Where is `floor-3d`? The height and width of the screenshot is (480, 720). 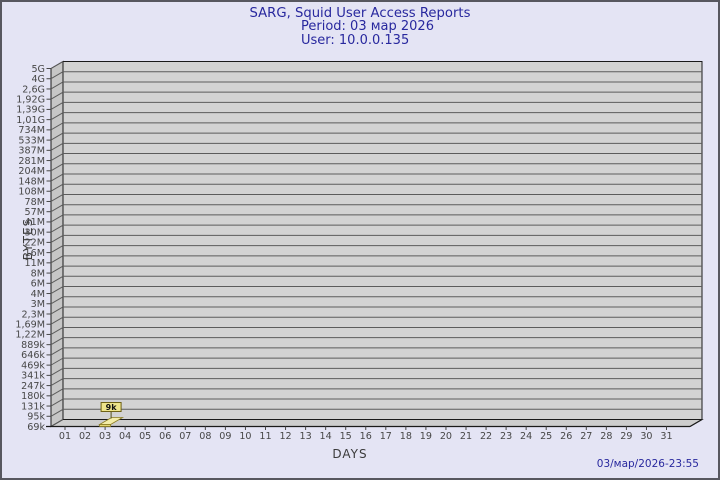 floor-3d is located at coordinates (376, 423).